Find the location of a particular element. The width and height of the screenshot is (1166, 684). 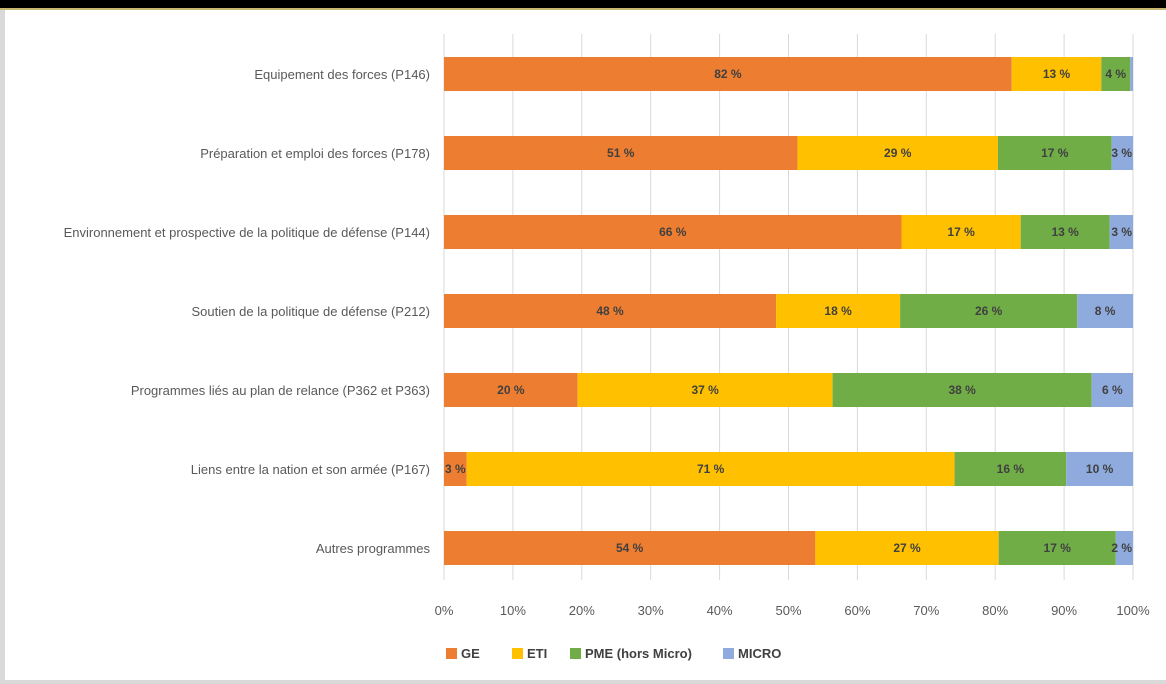

legend-label: GE is located at coordinates (470, 653).